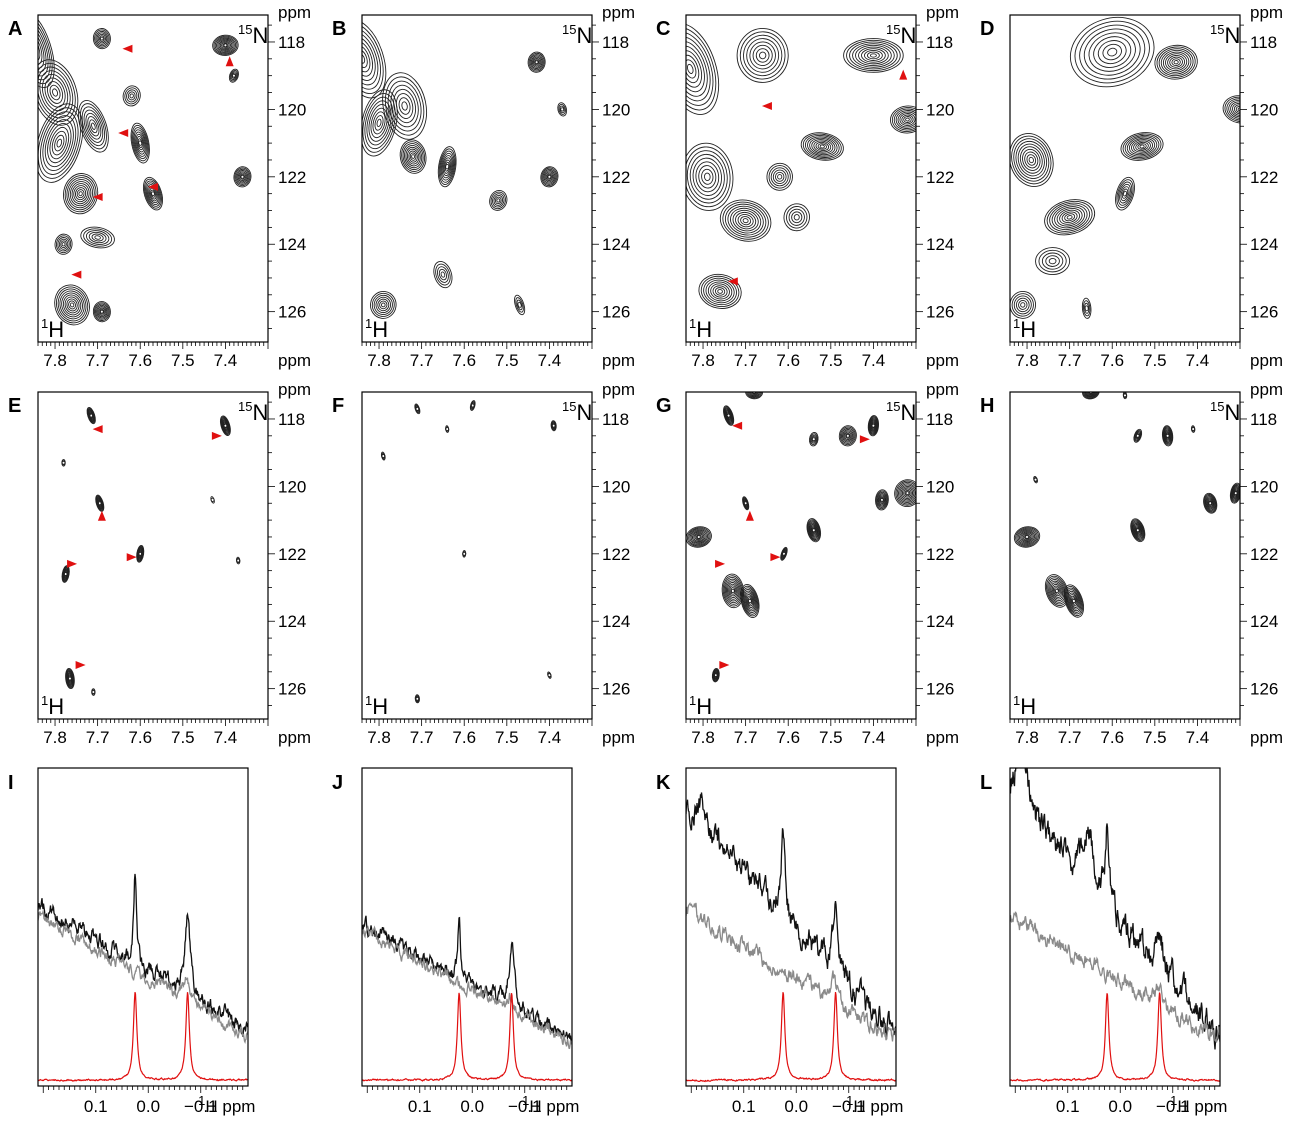 The width and height of the screenshot is (1303, 1124). I want to click on x-tick-label: 7.7, so click(746, 360).